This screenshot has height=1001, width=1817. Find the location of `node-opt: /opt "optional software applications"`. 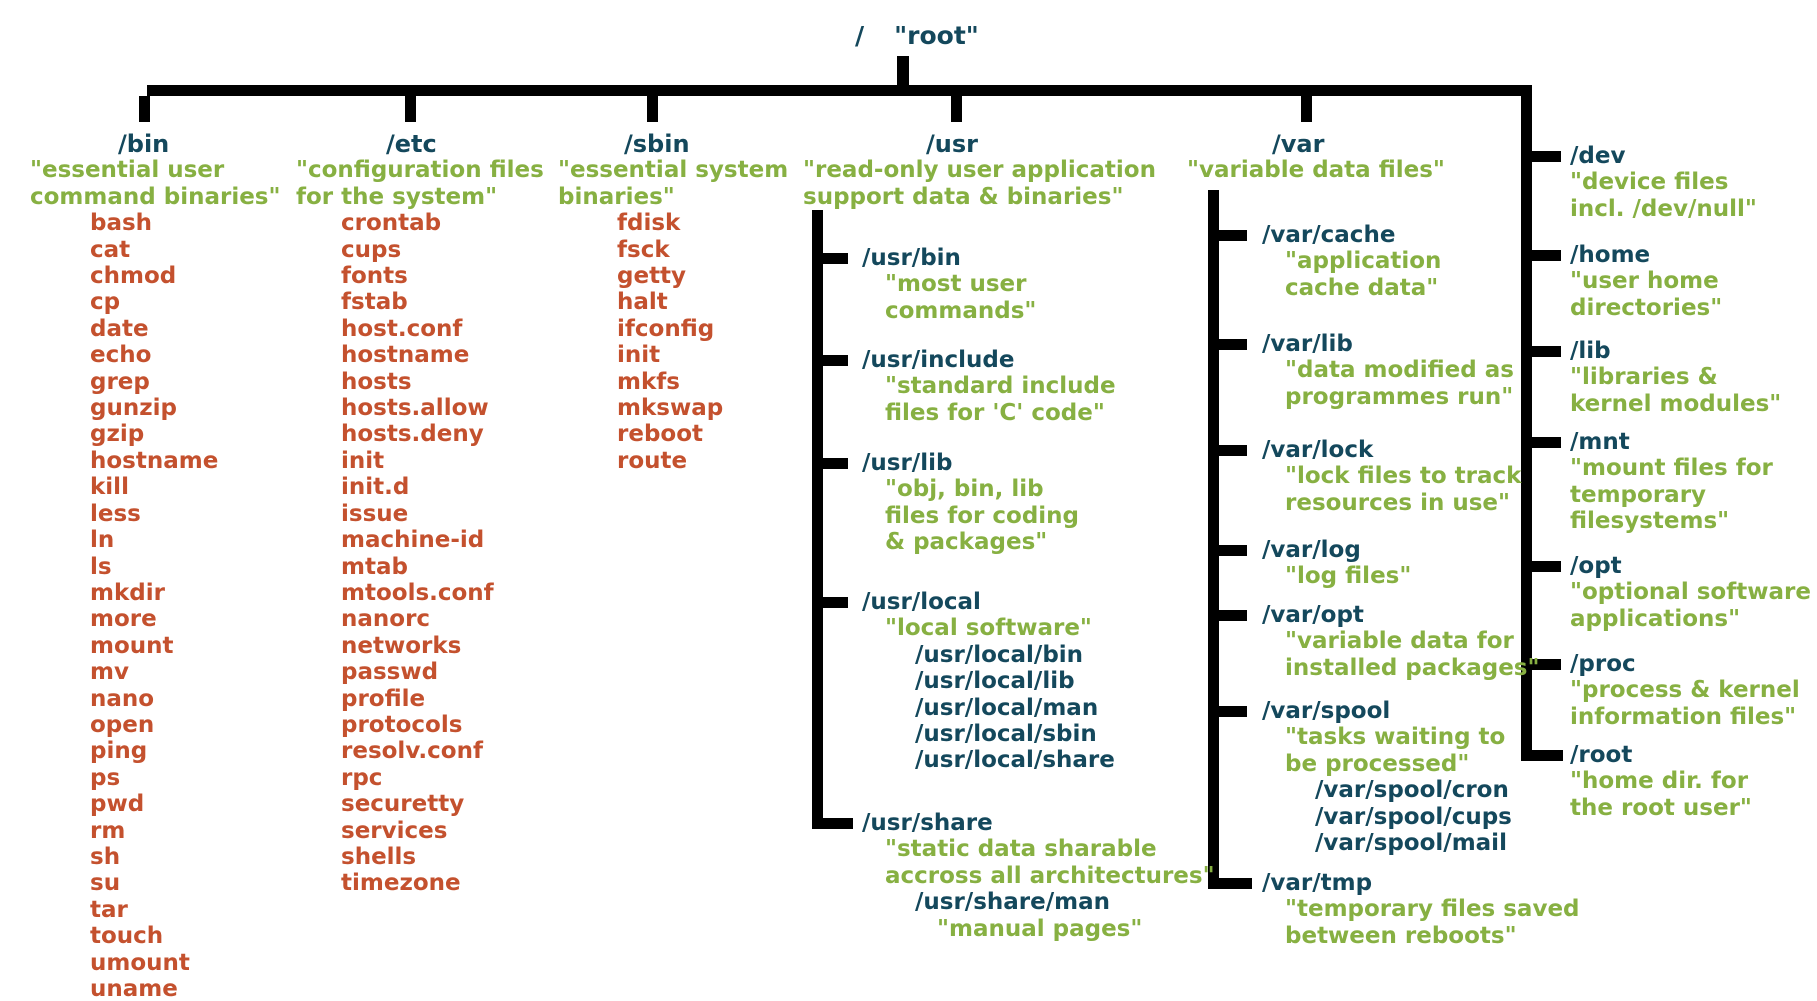

node-opt: /opt "optional software applications" is located at coordinates (1690, 592).